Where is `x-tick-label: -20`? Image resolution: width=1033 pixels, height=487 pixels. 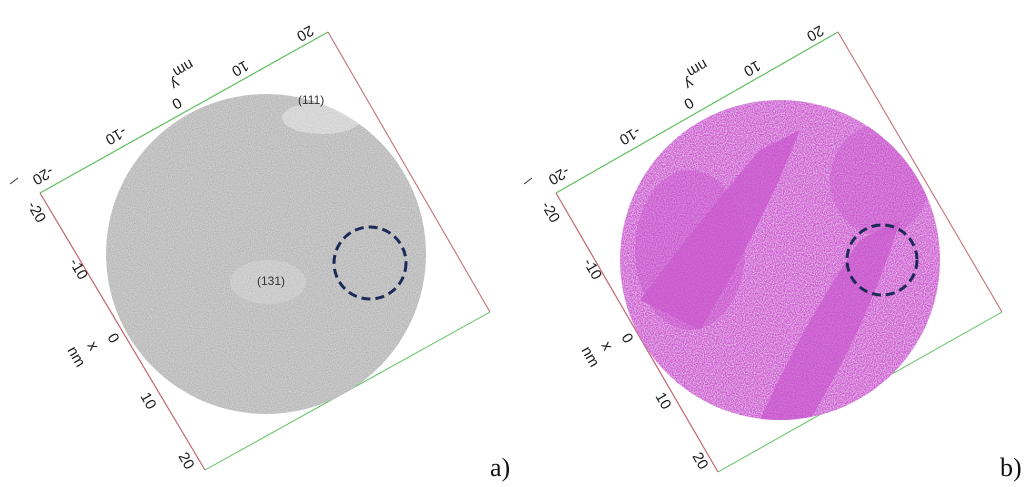 x-tick-label: -20 is located at coordinates (551, 212).